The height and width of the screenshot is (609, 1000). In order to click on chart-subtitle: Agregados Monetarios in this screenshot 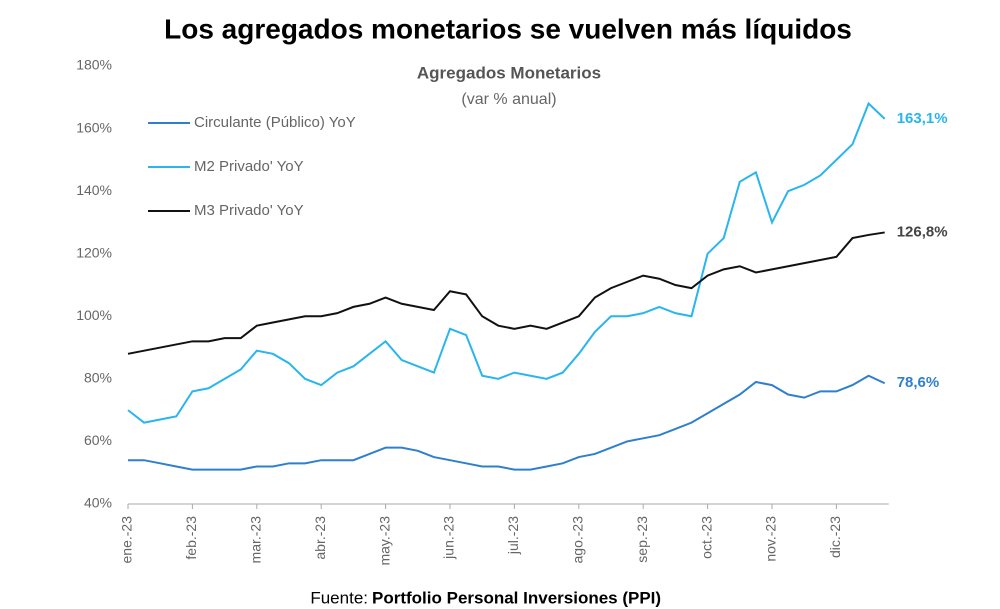, I will do `click(509, 72)`.